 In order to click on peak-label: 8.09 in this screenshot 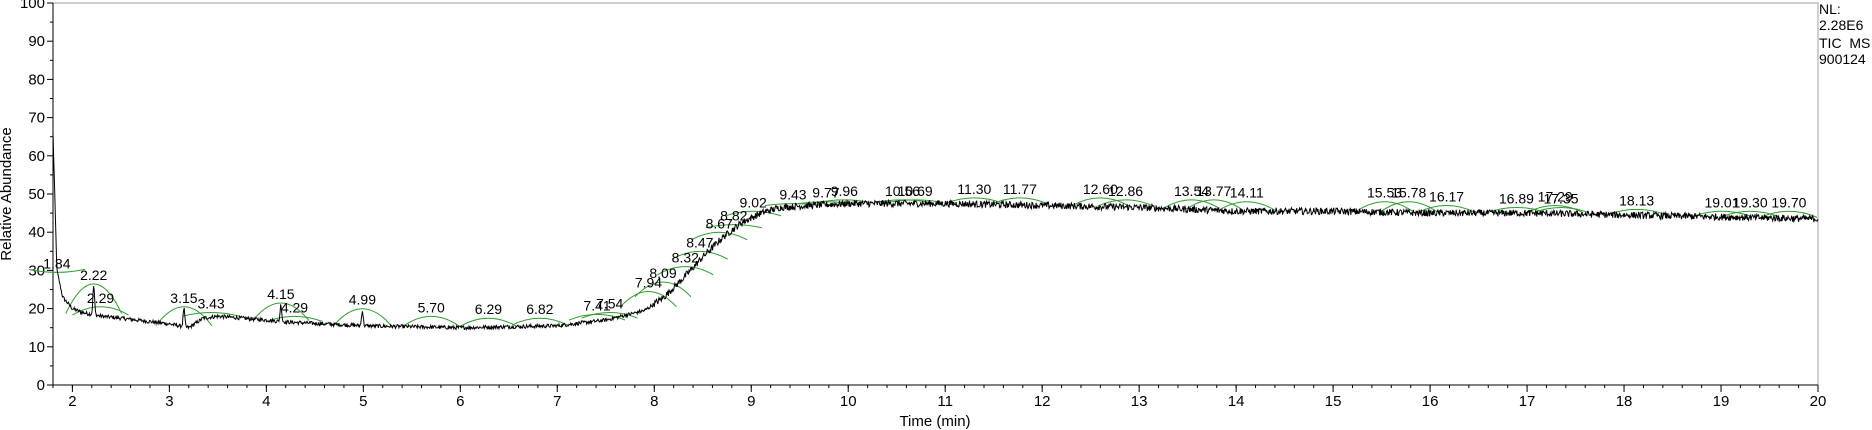, I will do `click(662, 273)`.